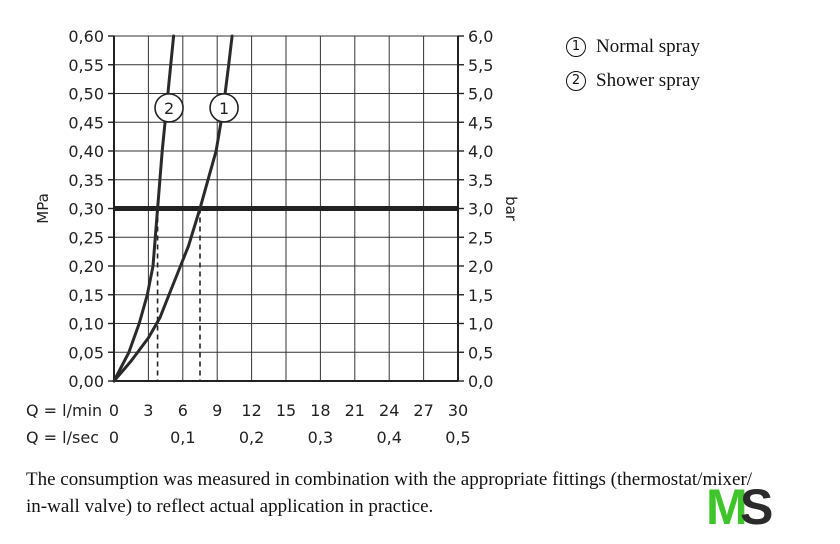 This screenshot has height=544, width=840. Describe the element at coordinates (86, 352) in the screenshot. I see `y-tick-left-label: 0,05` at that location.